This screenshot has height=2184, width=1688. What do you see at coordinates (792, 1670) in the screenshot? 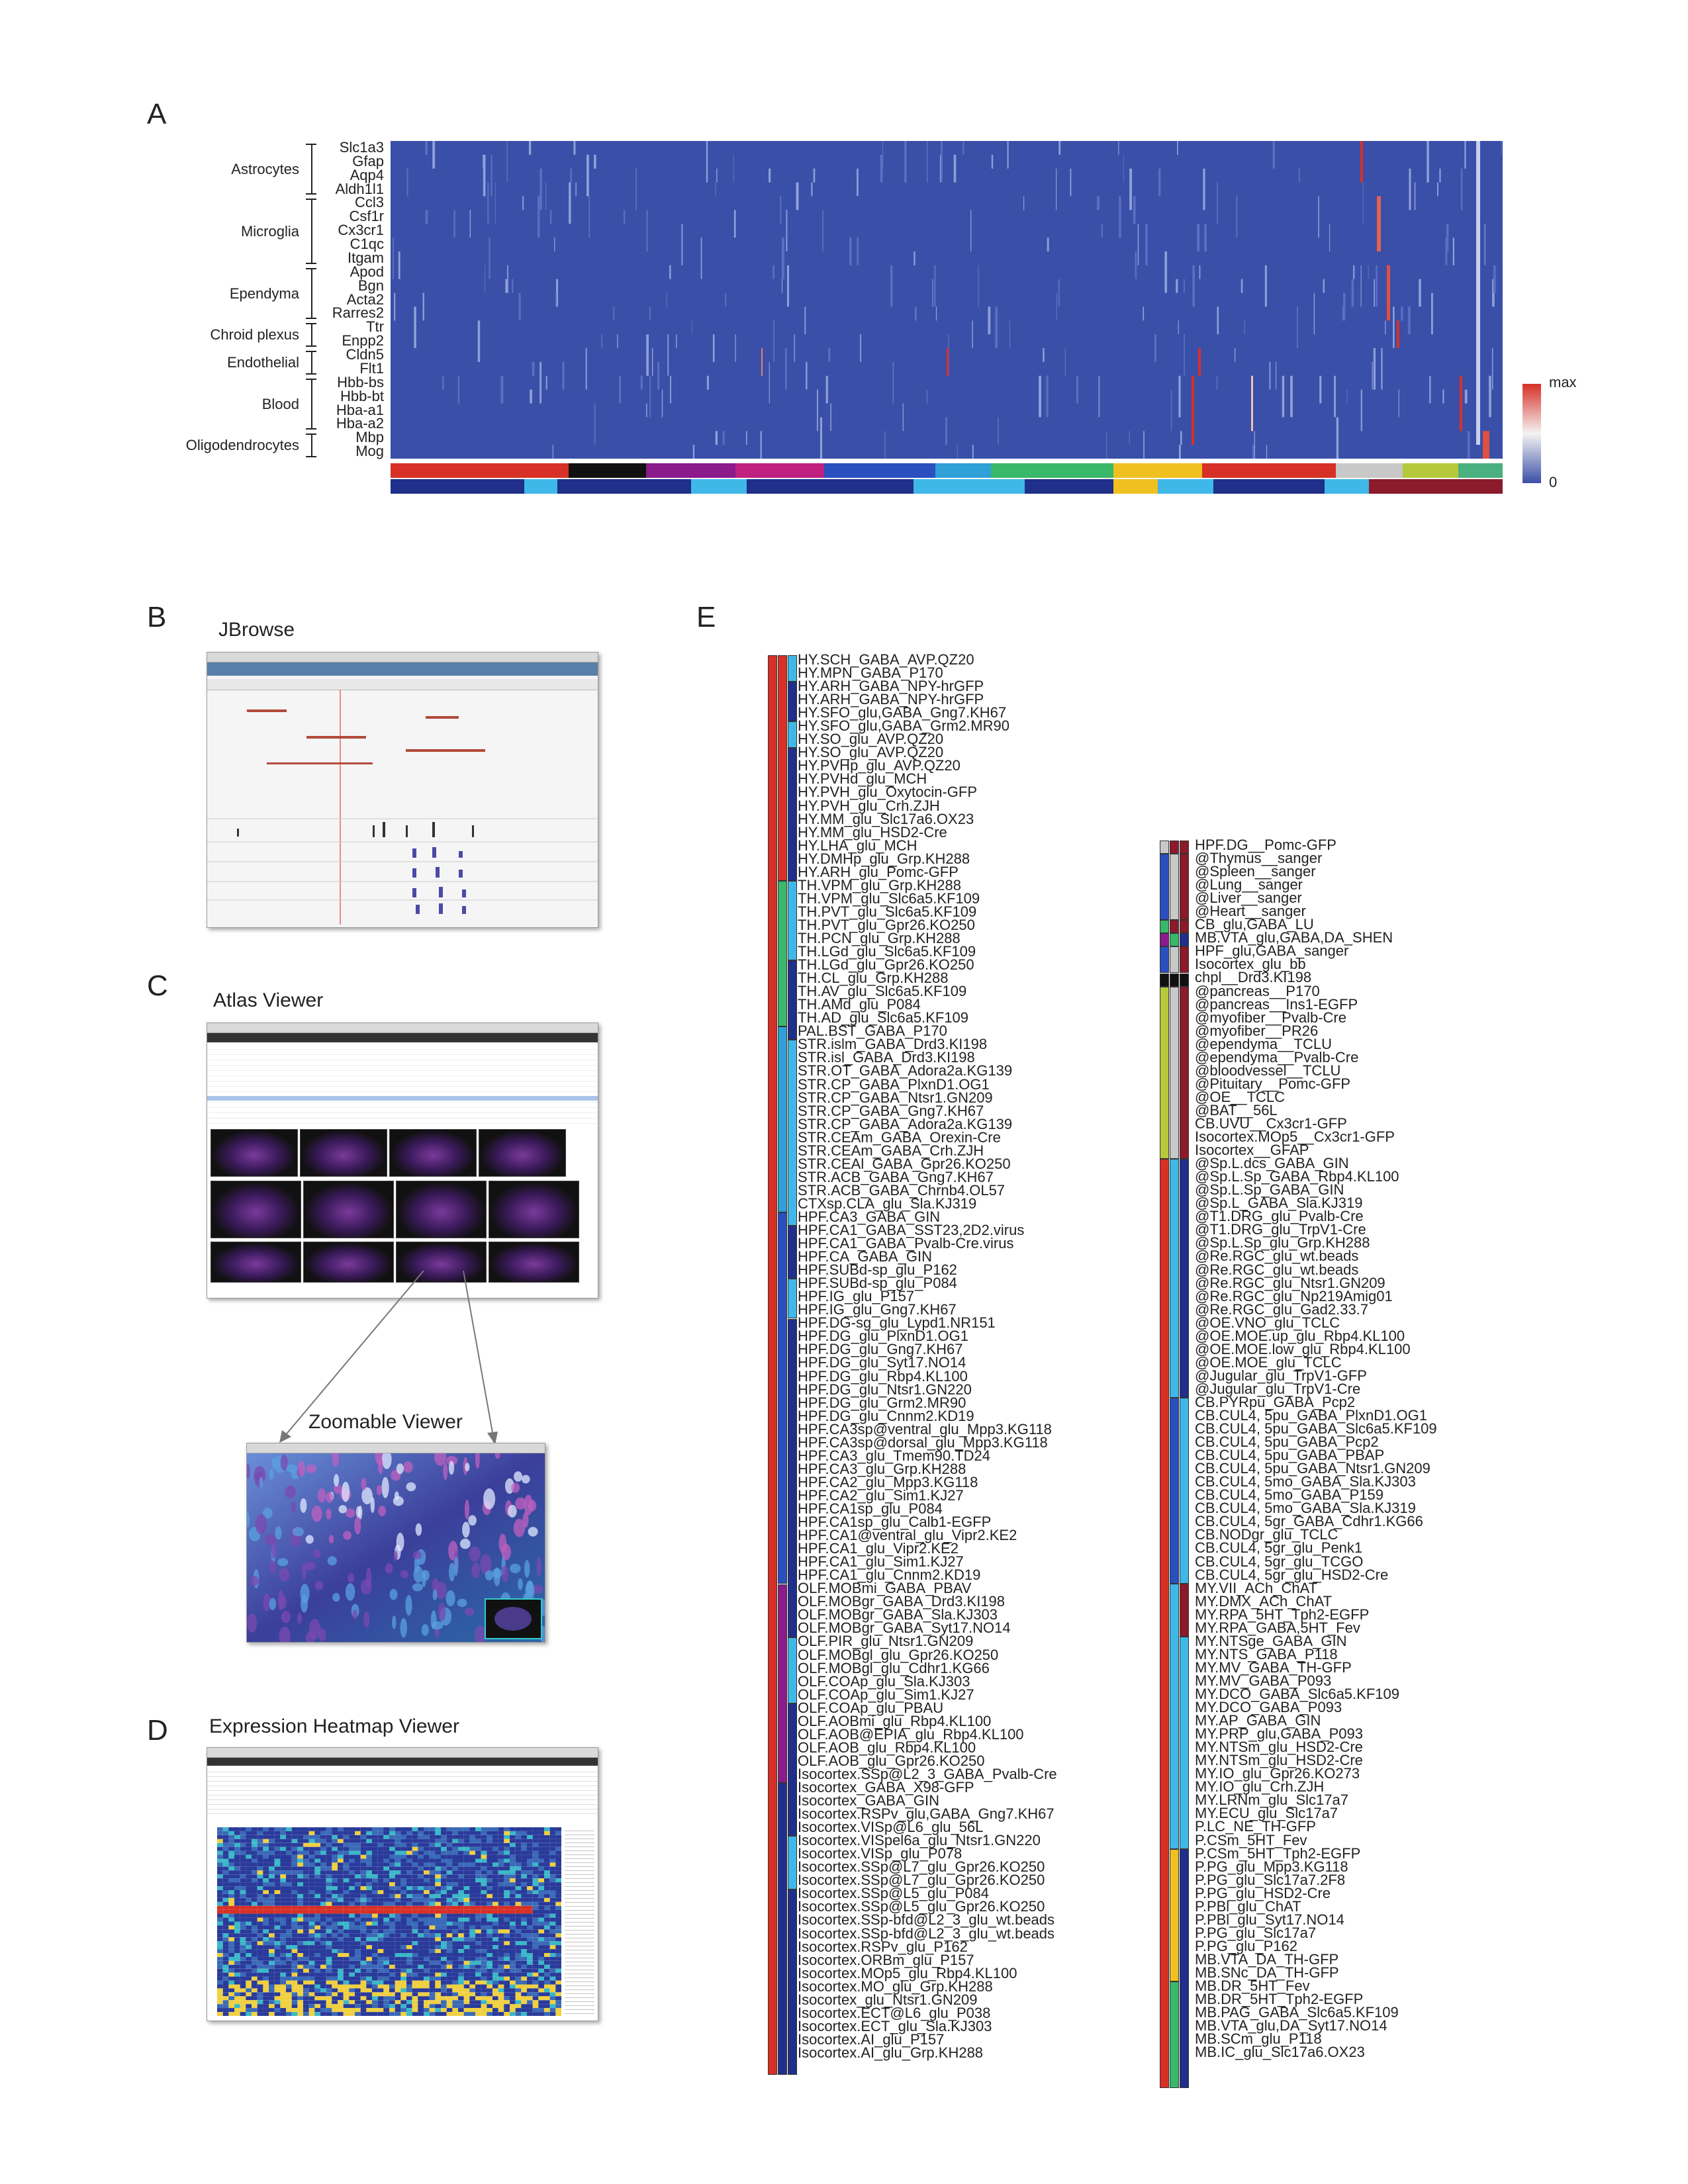
I see `color-annotation-cell` at bounding box center [792, 1670].